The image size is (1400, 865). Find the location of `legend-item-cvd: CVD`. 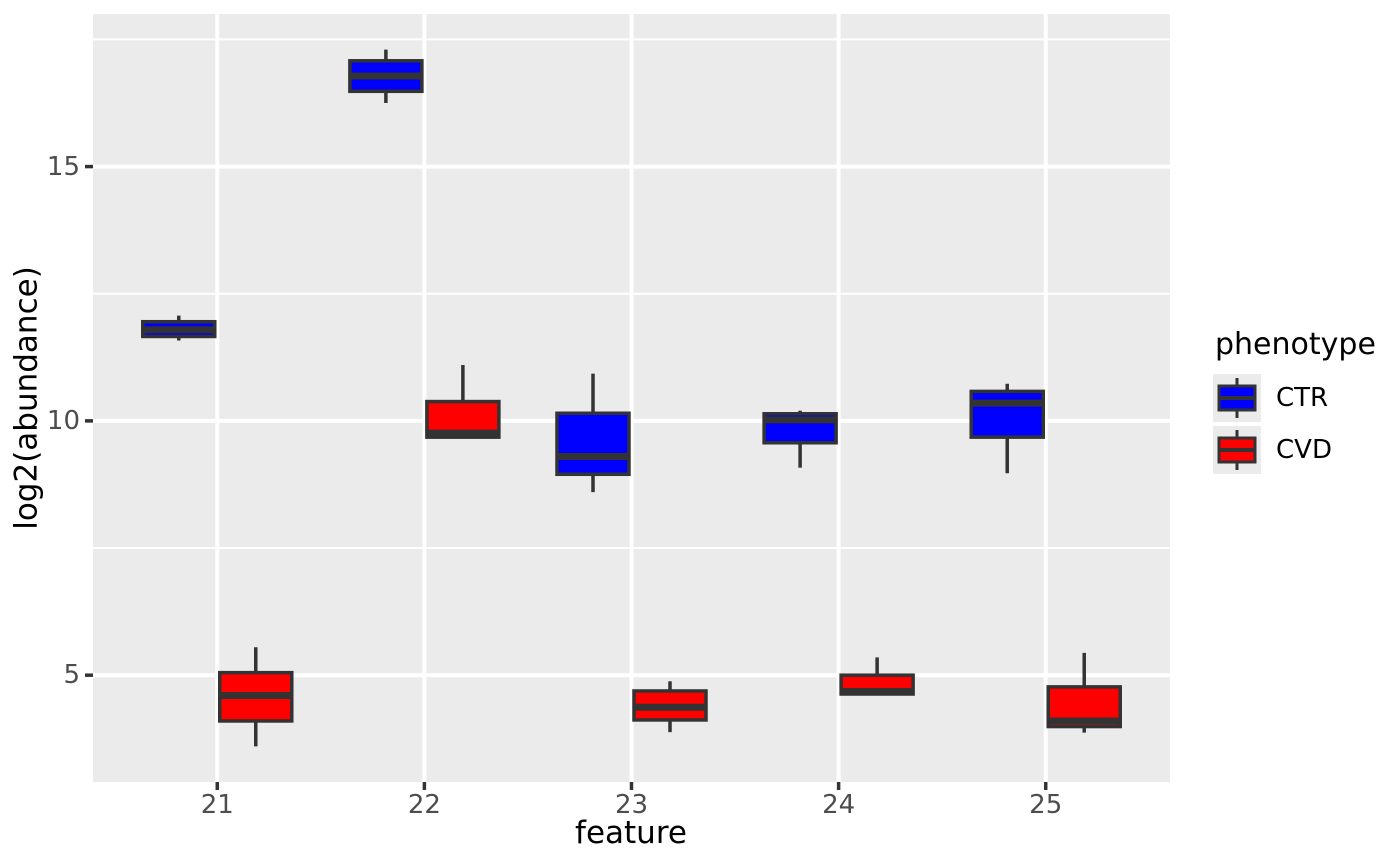

legend-item-cvd: CVD is located at coordinates (1294, 450).